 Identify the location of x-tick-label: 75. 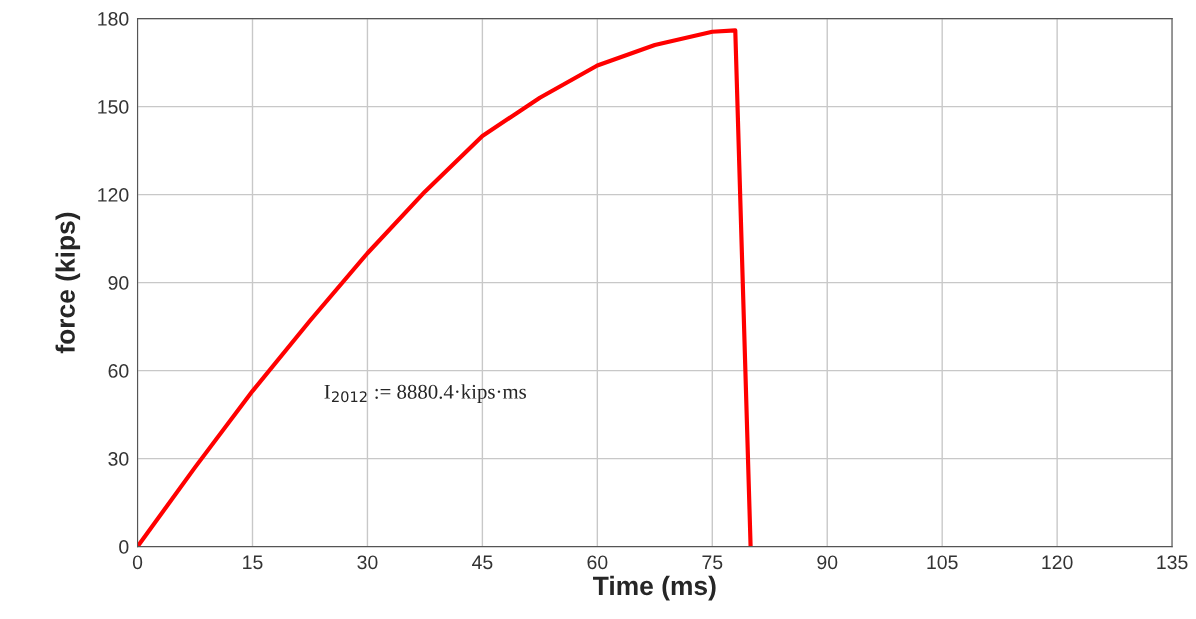
(712, 562).